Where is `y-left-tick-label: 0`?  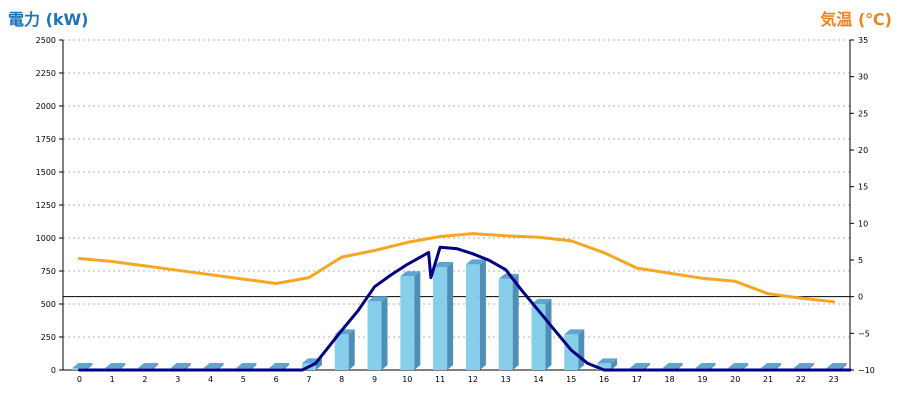
y-left-tick-label: 0 is located at coordinates (53, 370).